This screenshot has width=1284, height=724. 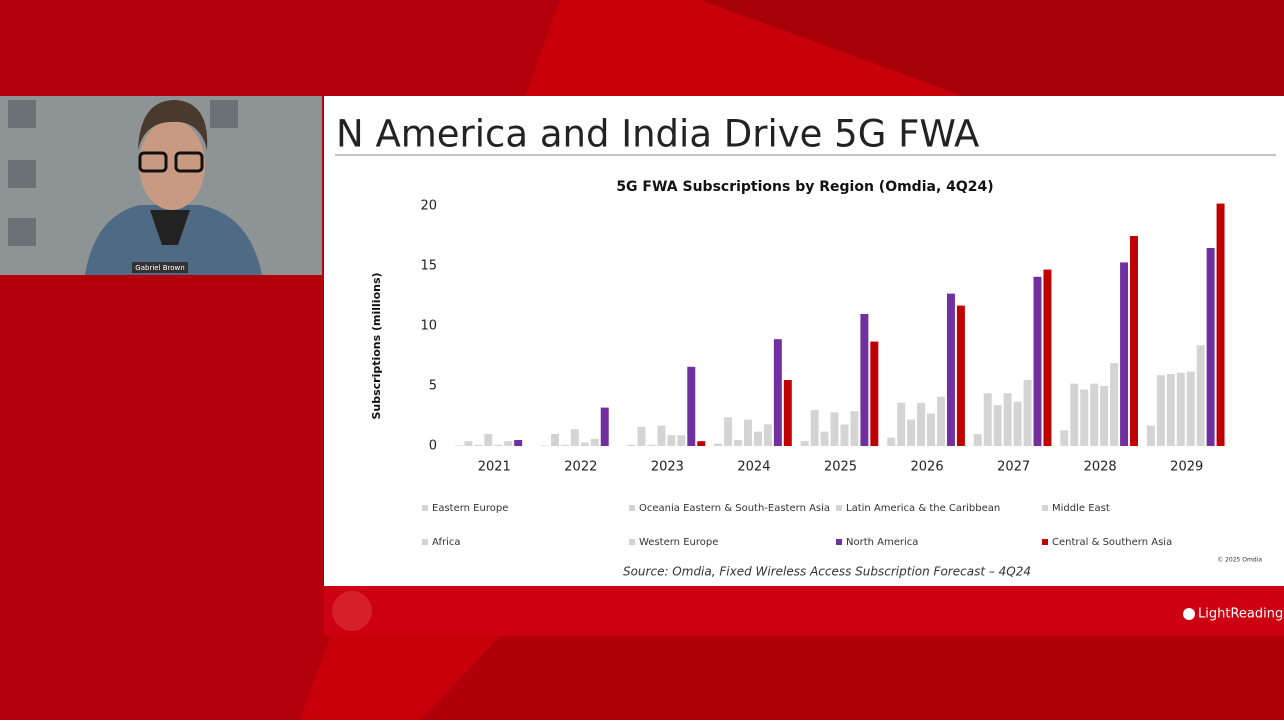 What do you see at coordinates (678, 542) in the screenshot?
I see `legend-label: Western Europe` at bounding box center [678, 542].